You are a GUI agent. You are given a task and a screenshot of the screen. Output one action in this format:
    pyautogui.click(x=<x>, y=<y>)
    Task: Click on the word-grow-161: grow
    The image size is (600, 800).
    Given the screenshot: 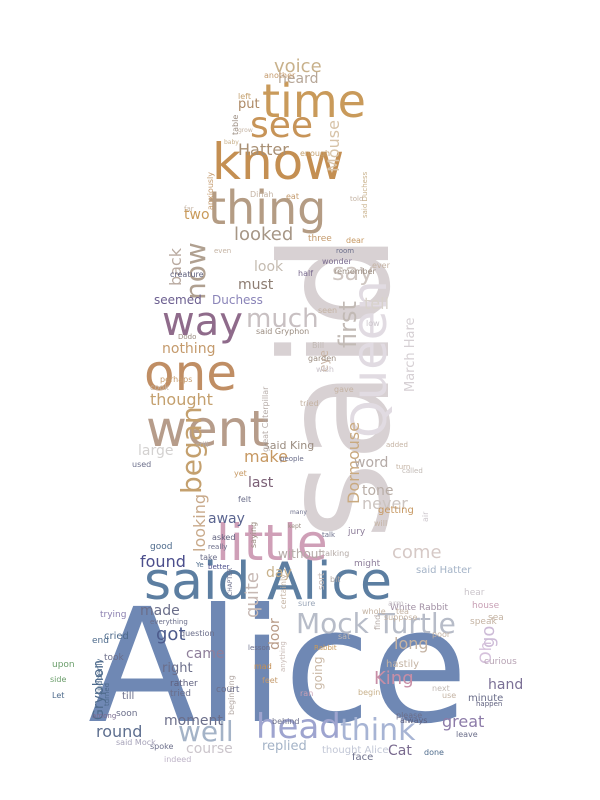 What is the action you would take?
    pyautogui.click(x=245, y=130)
    